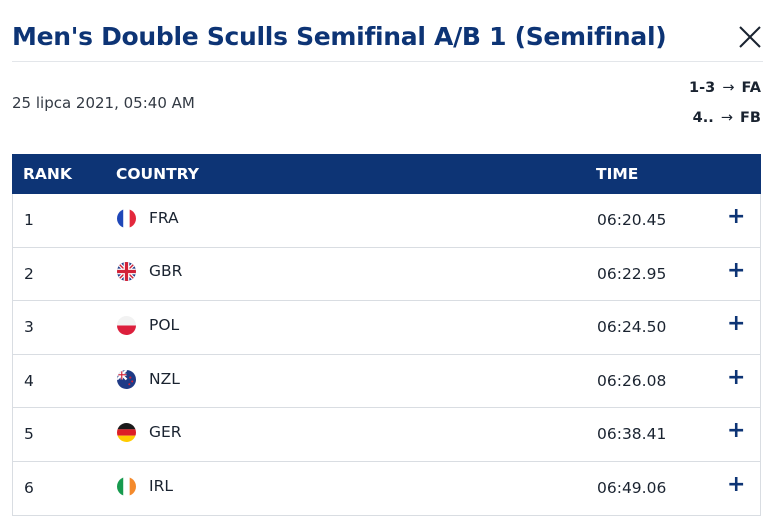 The height and width of the screenshot is (518, 769). I want to click on table-row: 4 NZL 06:26.08 +, so click(386, 381).